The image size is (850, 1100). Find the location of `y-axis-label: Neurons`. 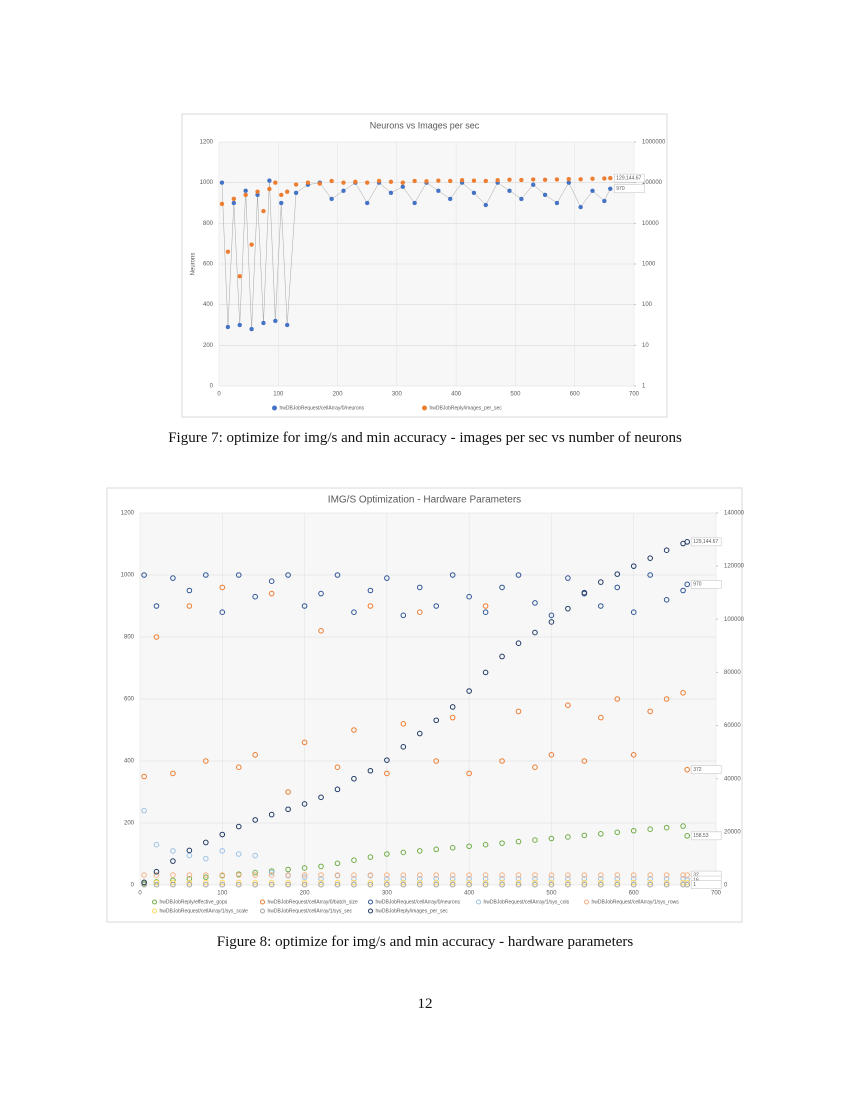

y-axis-label: Neurons is located at coordinates (194, 264).